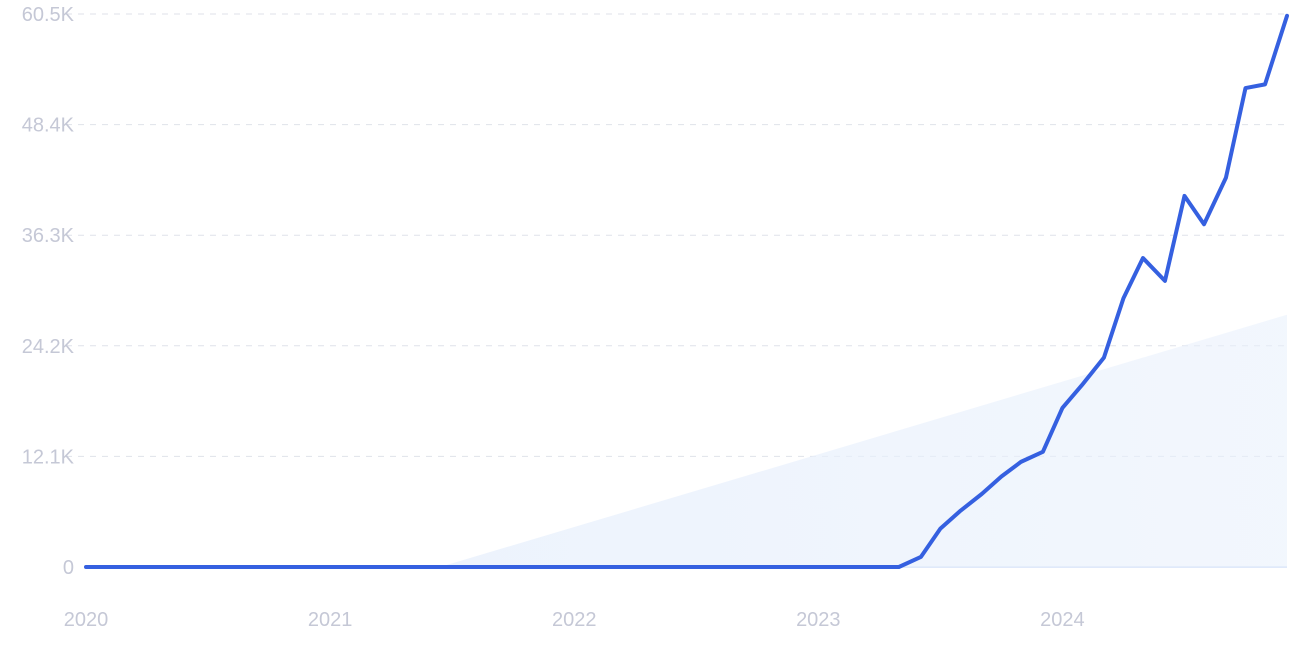 This screenshot has width=1292, height=646. I want to click on y-tick-label: 36.3K, so click(48, 236).